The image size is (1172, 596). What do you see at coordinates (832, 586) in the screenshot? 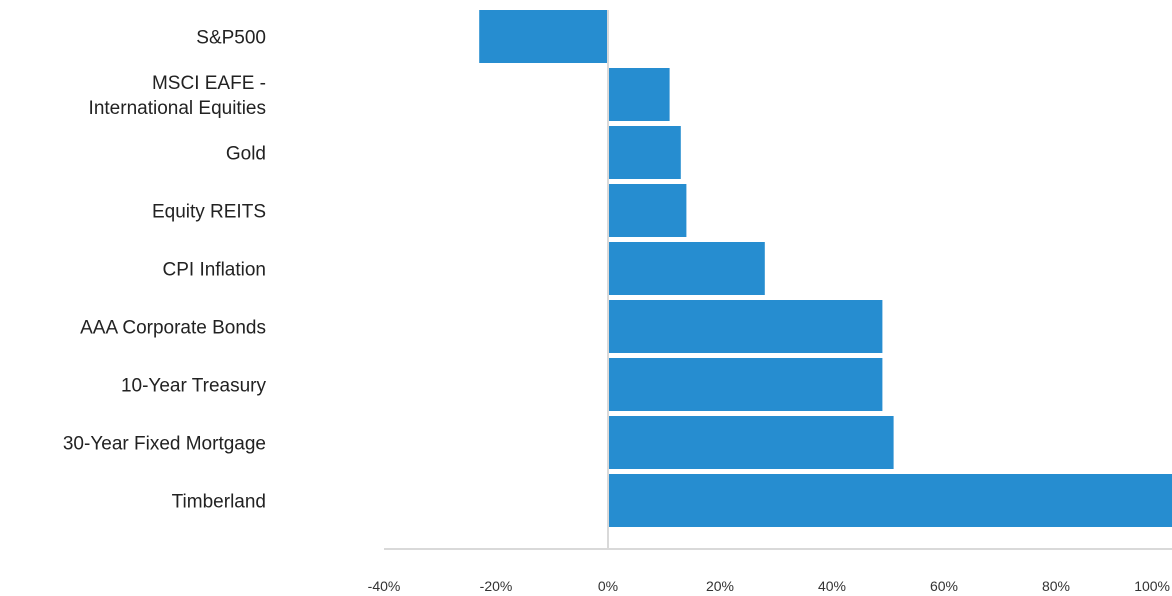
I see `x-tick-label-4: 40%` at bounding box center [832, 586].